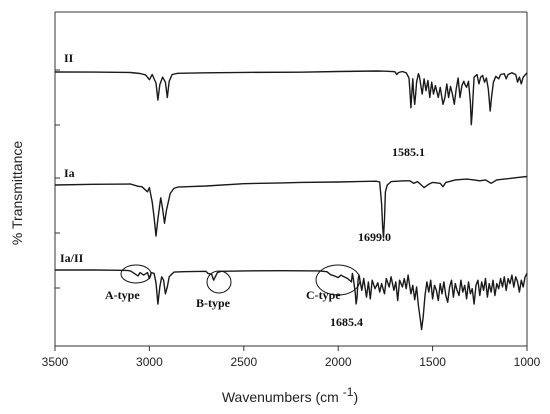 The image size is (550, 414). What do you see at coordinates (57, 179) in the screenshot?
I see `y-axis-ticks` at bounding box center [57, 179].